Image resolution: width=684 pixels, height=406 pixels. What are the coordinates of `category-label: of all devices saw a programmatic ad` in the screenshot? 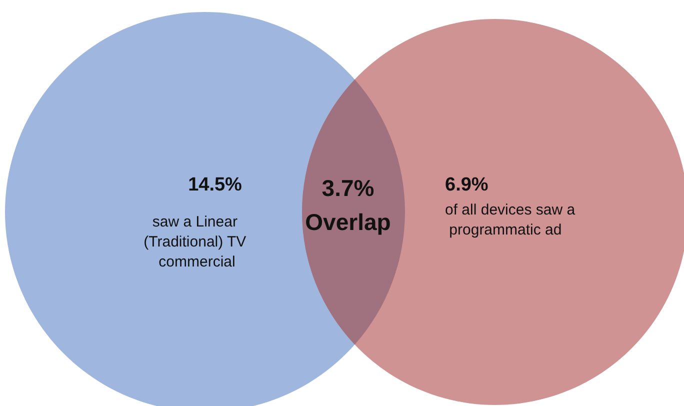 It's located at (510, 220).